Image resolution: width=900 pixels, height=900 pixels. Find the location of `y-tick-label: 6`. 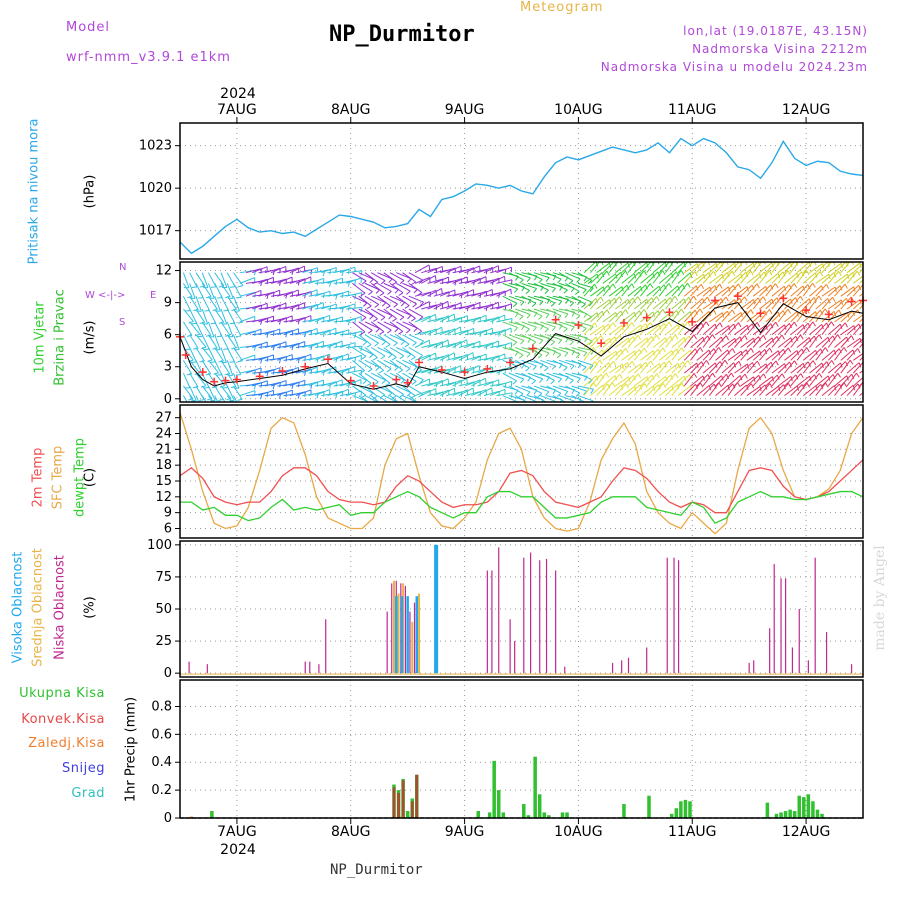

y-tick-label: 6 is located at coordinates (168, 335).